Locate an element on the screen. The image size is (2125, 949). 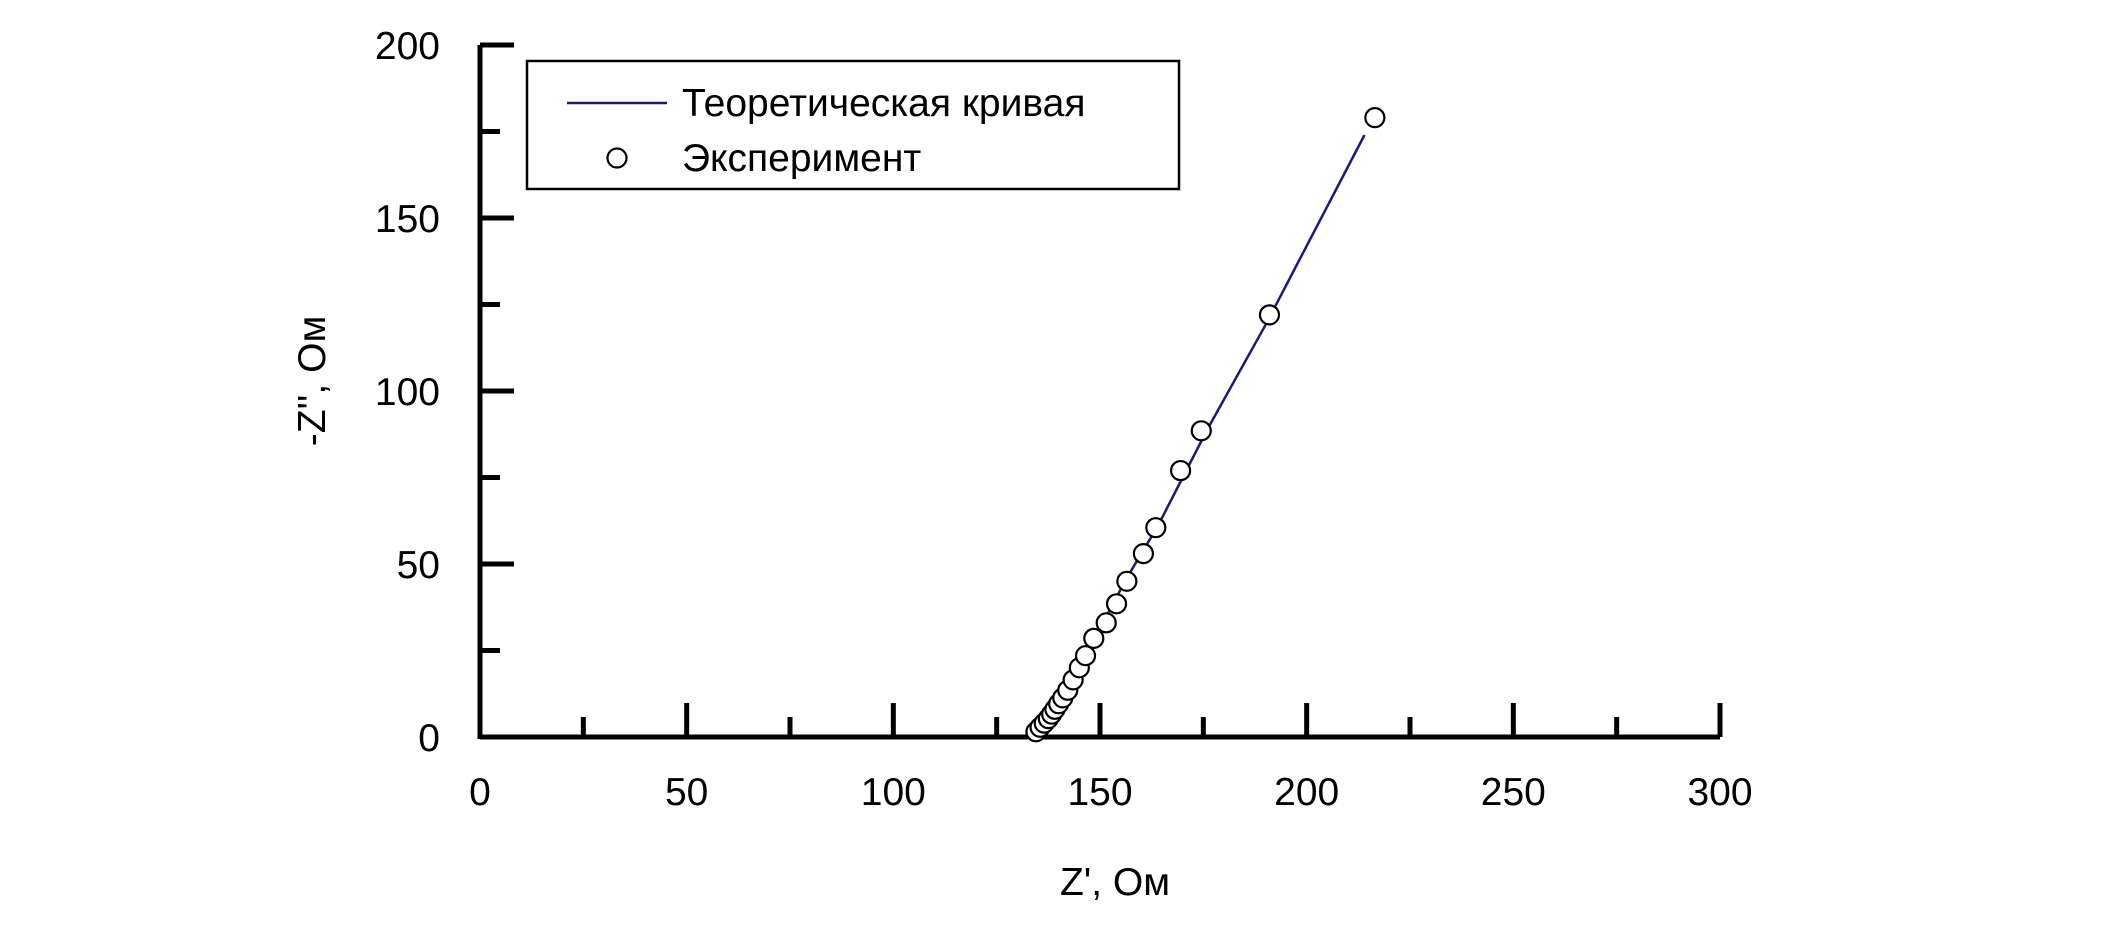
x-tick-label: 200 is located at coordinates (1306, 792).